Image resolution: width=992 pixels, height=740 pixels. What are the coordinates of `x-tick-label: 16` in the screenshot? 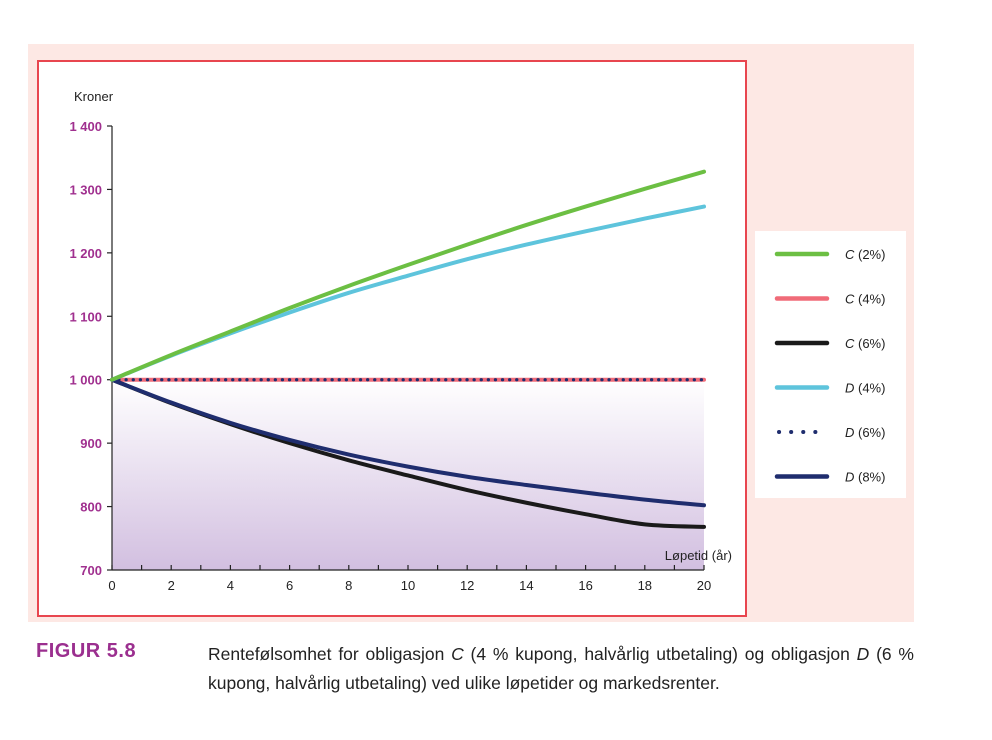 It's located at (585, 585).